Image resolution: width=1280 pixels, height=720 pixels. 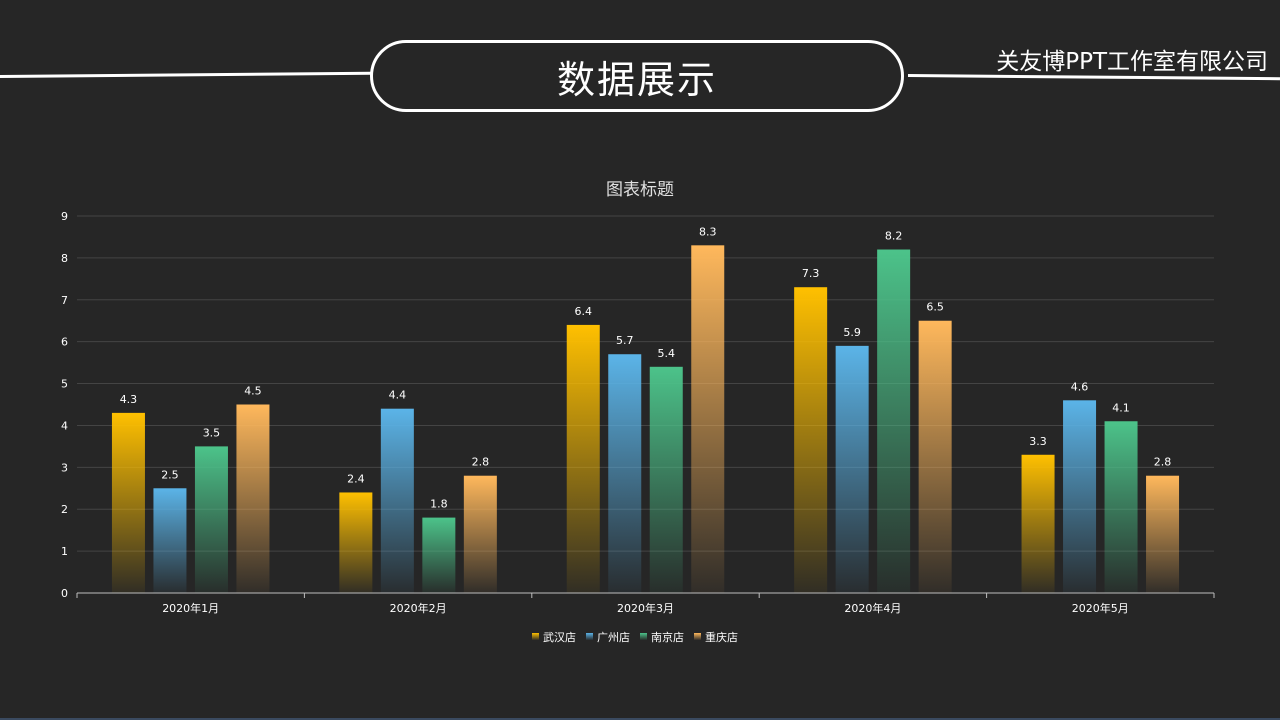 I want to click on bar-广州店-2020年4月, so click(x=852, y=469).